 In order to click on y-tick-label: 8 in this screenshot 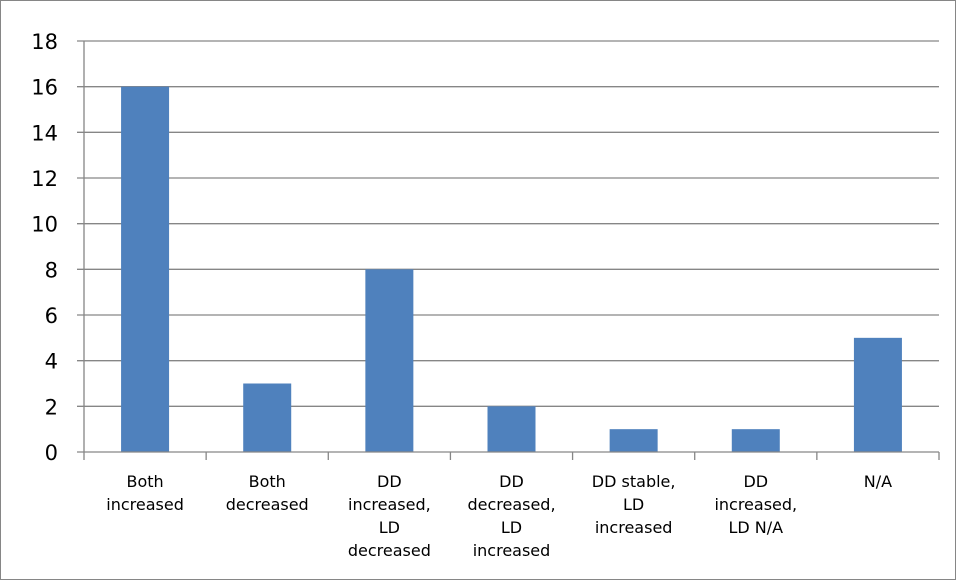, I will do `click(51, 270)`.